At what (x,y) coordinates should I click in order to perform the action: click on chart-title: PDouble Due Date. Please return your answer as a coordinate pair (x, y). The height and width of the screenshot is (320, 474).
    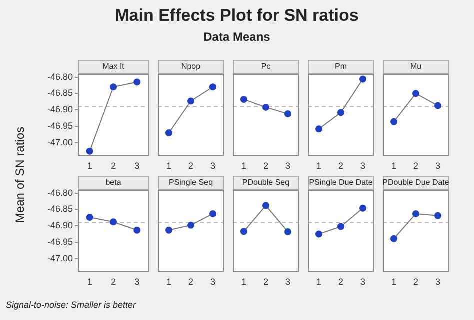
    Looking at the image, I should click on (416, 183).